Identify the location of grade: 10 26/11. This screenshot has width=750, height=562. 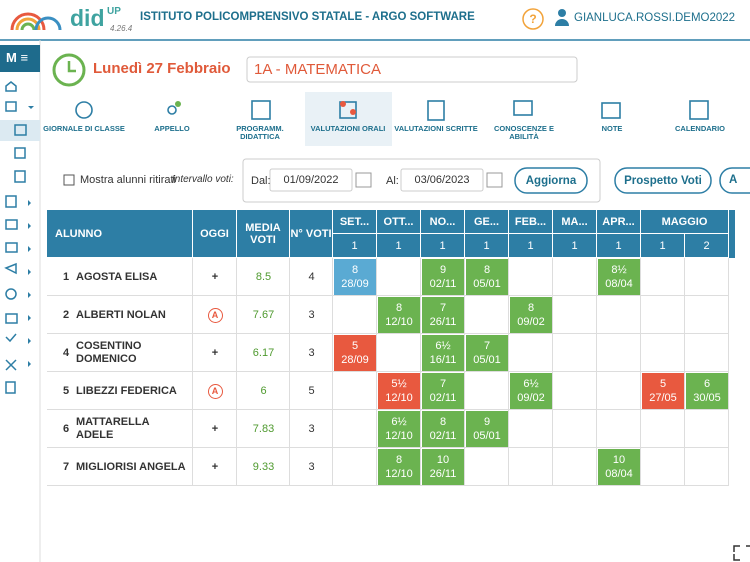
(443, 467).